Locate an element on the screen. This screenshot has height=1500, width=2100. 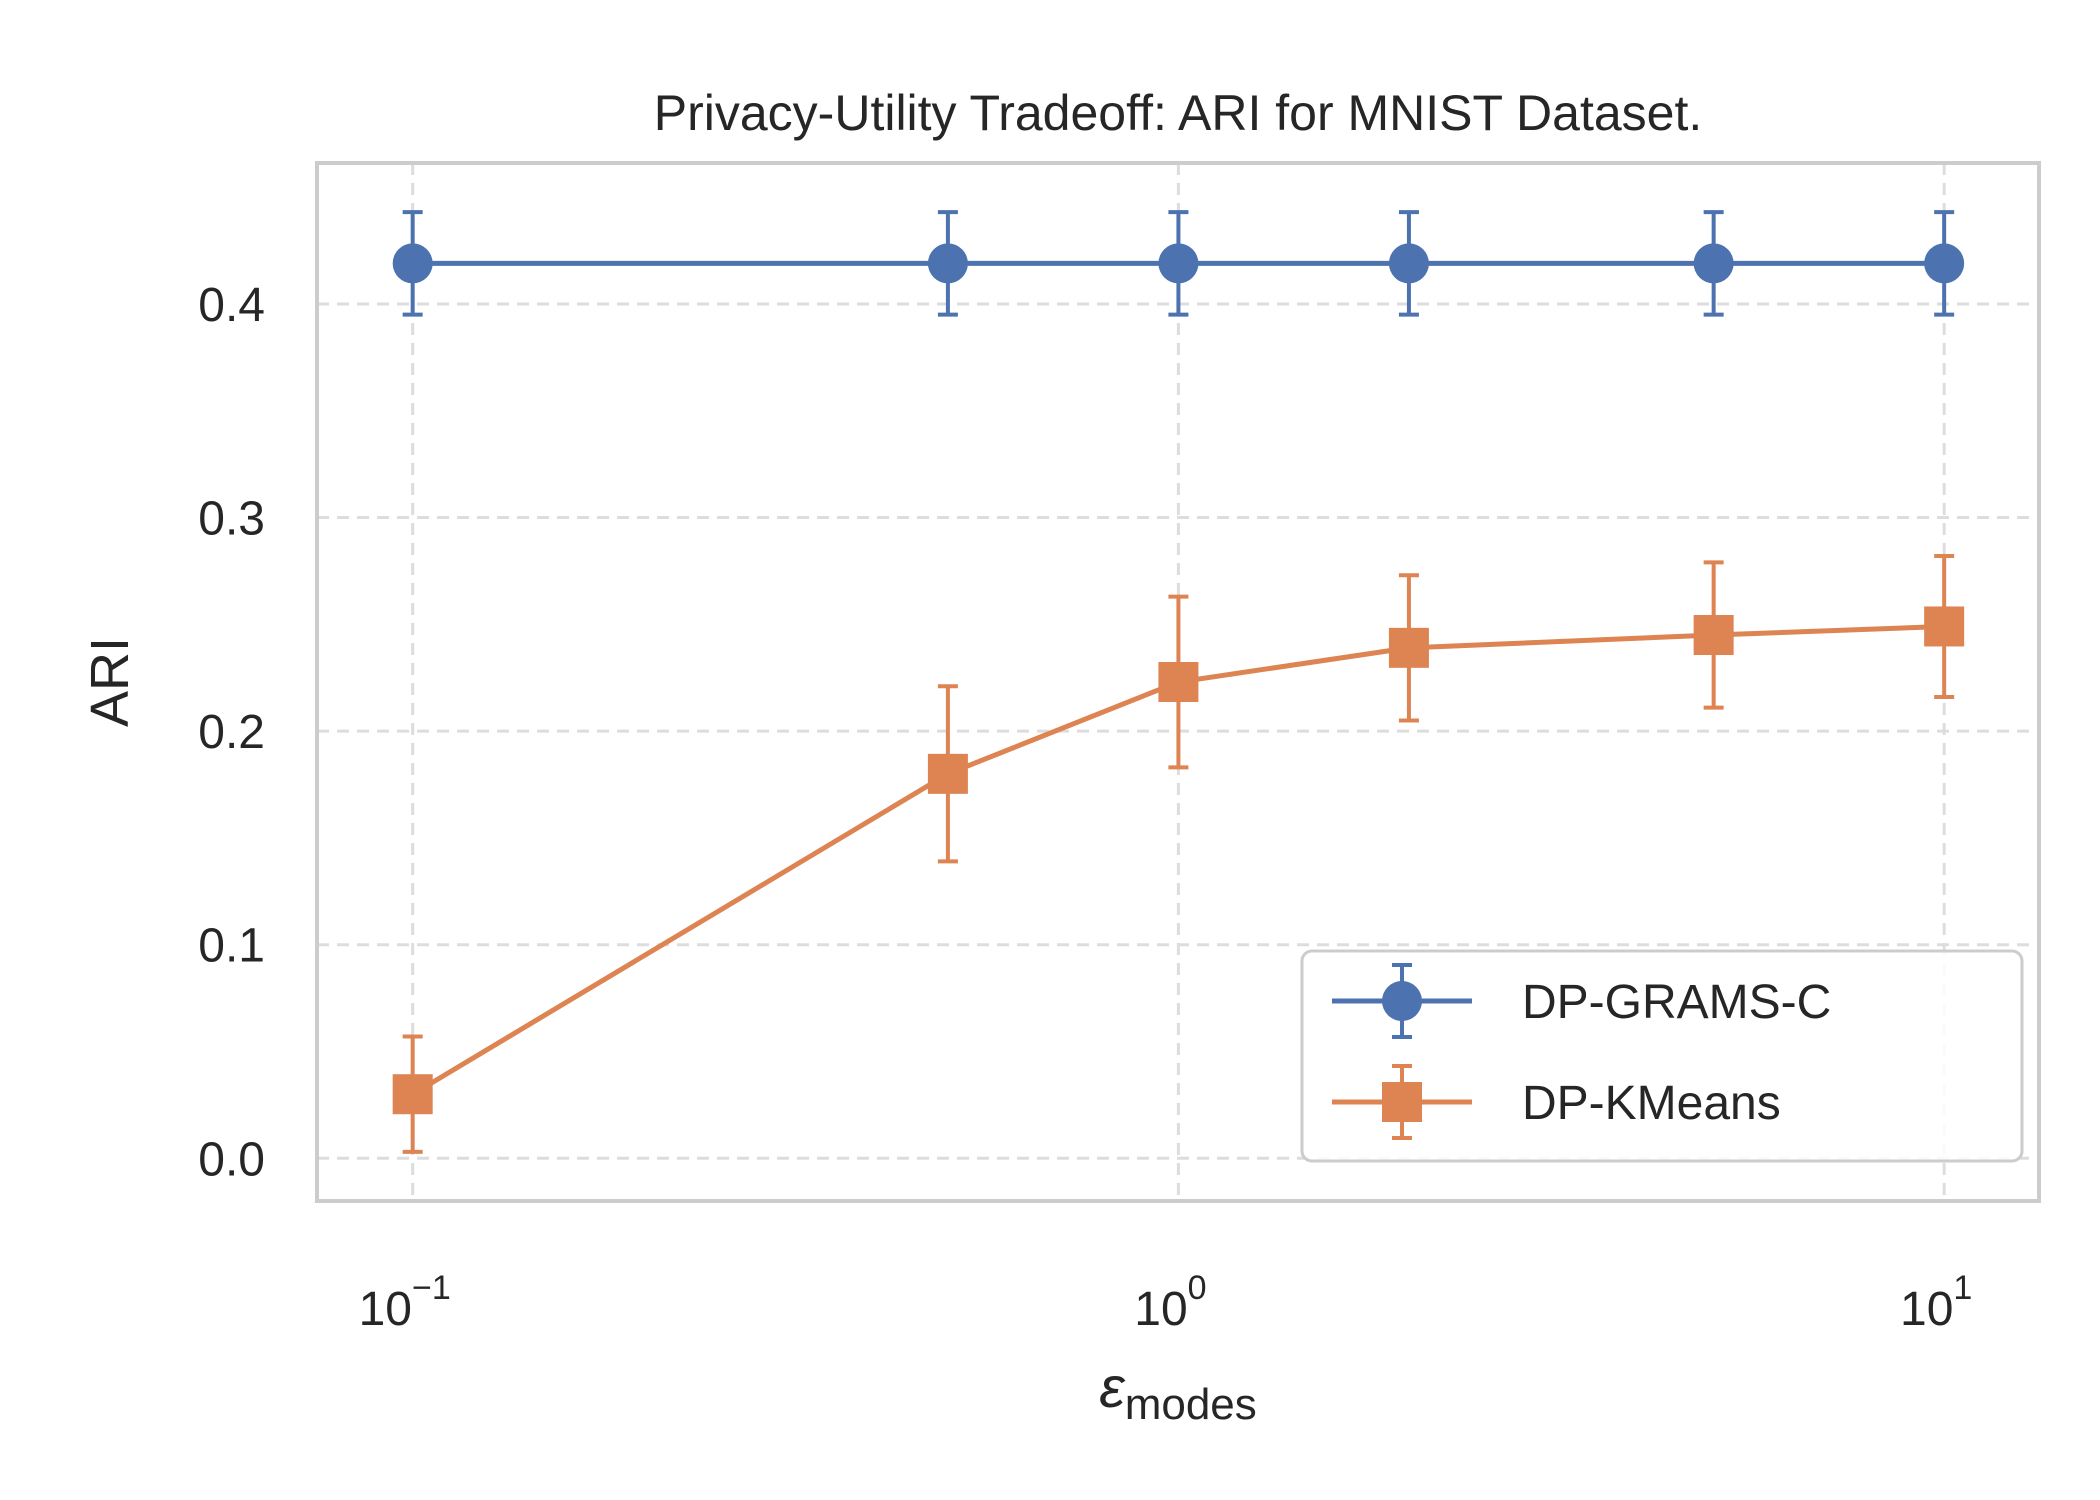
x-tick-label: 10⁻¹ is located at coordinates (405, 1302).